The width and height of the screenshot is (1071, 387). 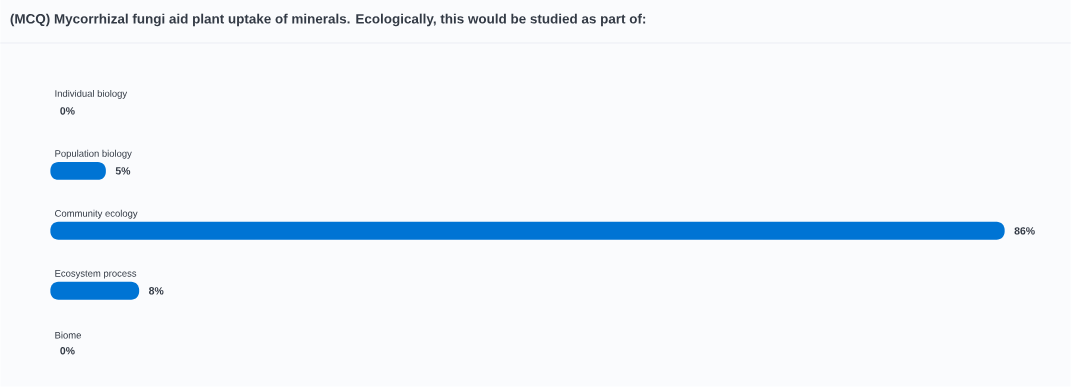 What do you see at coordinates (68, 335) in the screenshot?
I see `y-tick-label: Biome` at bounding box center [68, 335].